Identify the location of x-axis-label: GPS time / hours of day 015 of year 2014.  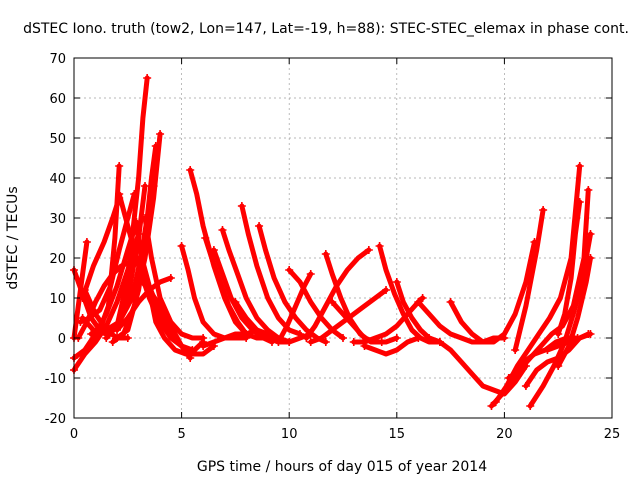
(342, 467).